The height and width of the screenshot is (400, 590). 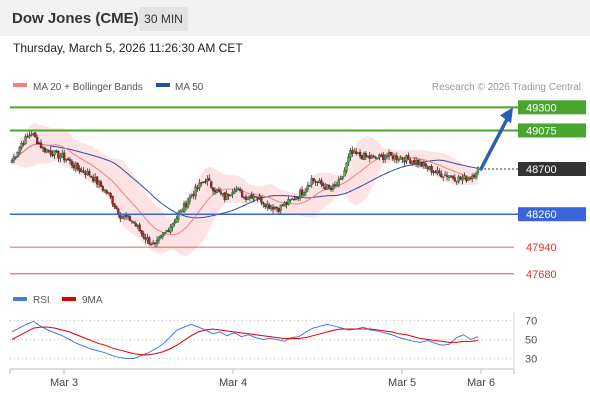 I want to click on pivot-label: 48260, so click(x=541, y=215).